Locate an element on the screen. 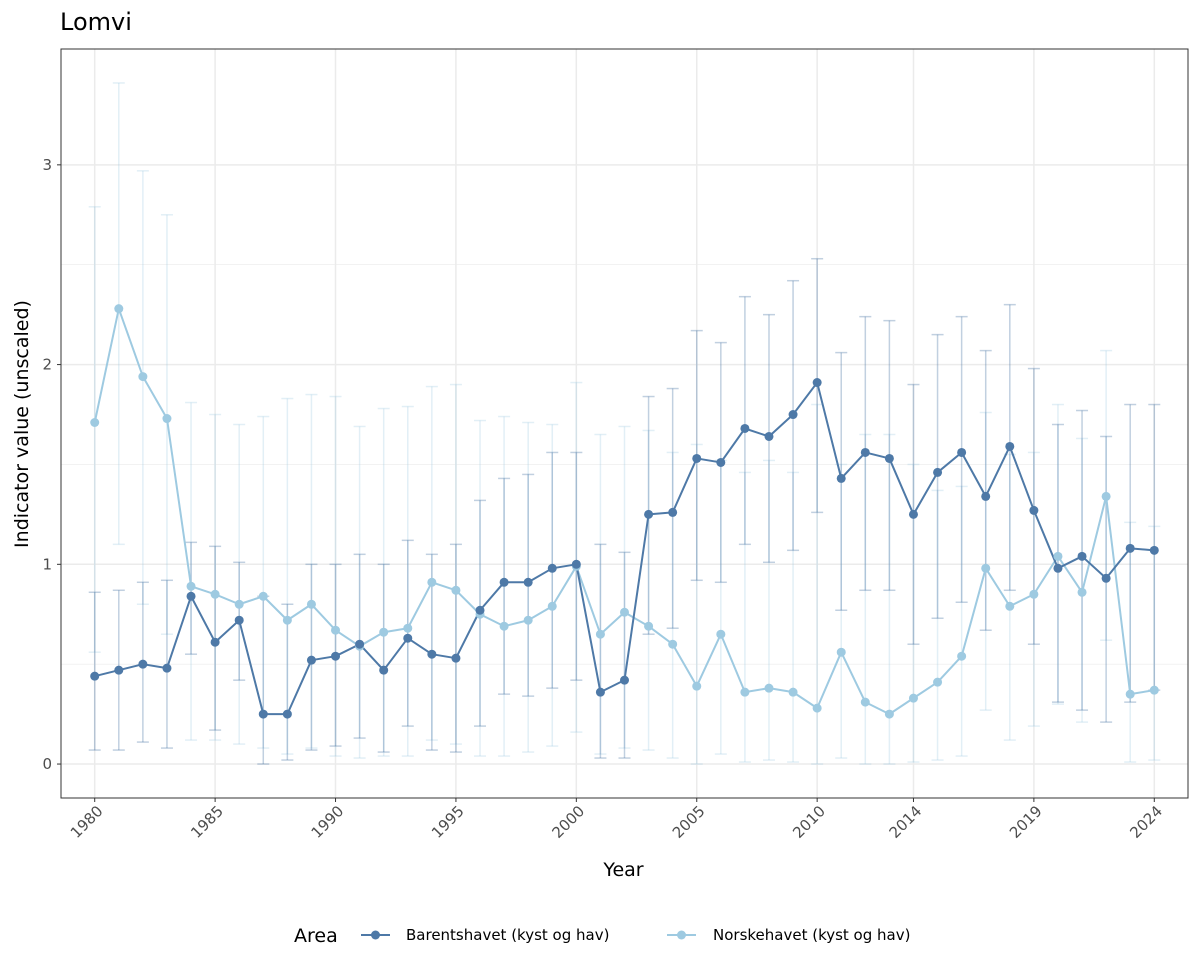  y-axis: 0 1 2 3 is located at coordinates (51, 464).